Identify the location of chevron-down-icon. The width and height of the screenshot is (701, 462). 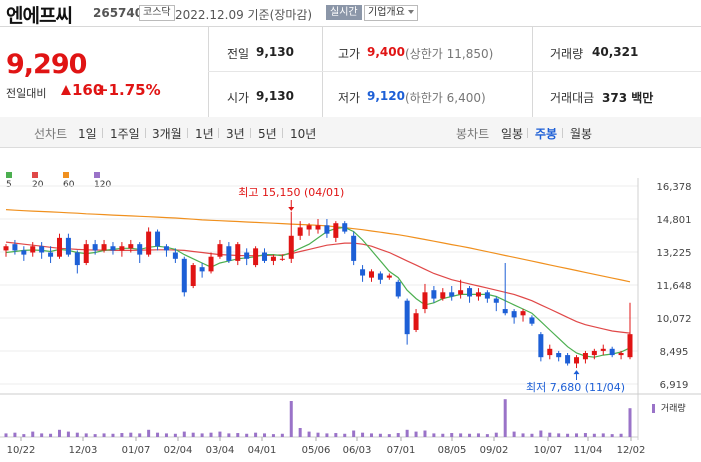
(410, 12).